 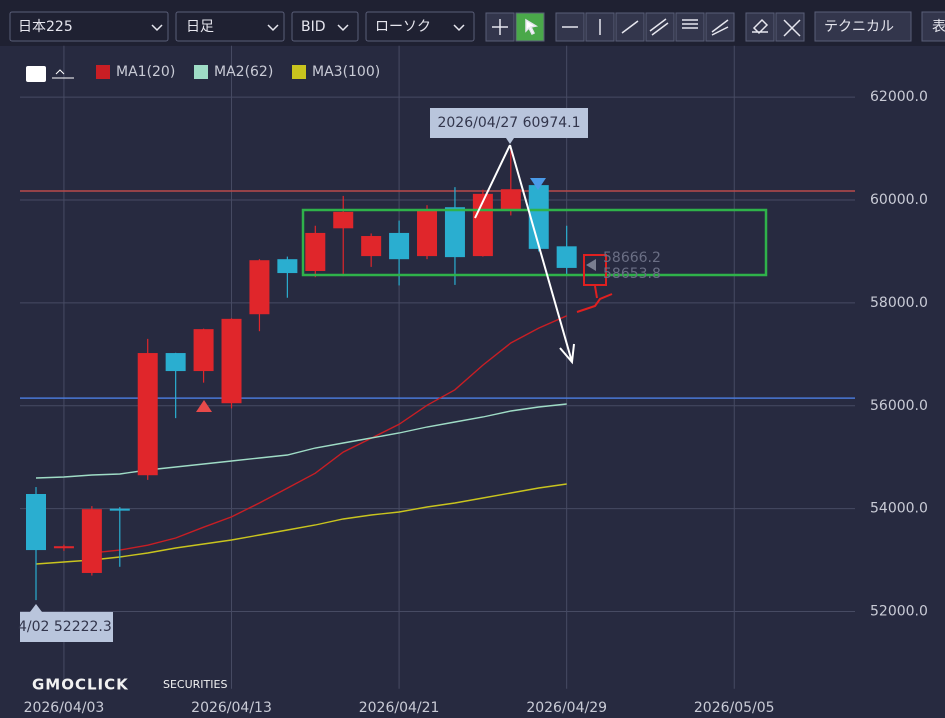 I want to click on scribble, so click(x=594, y=299).